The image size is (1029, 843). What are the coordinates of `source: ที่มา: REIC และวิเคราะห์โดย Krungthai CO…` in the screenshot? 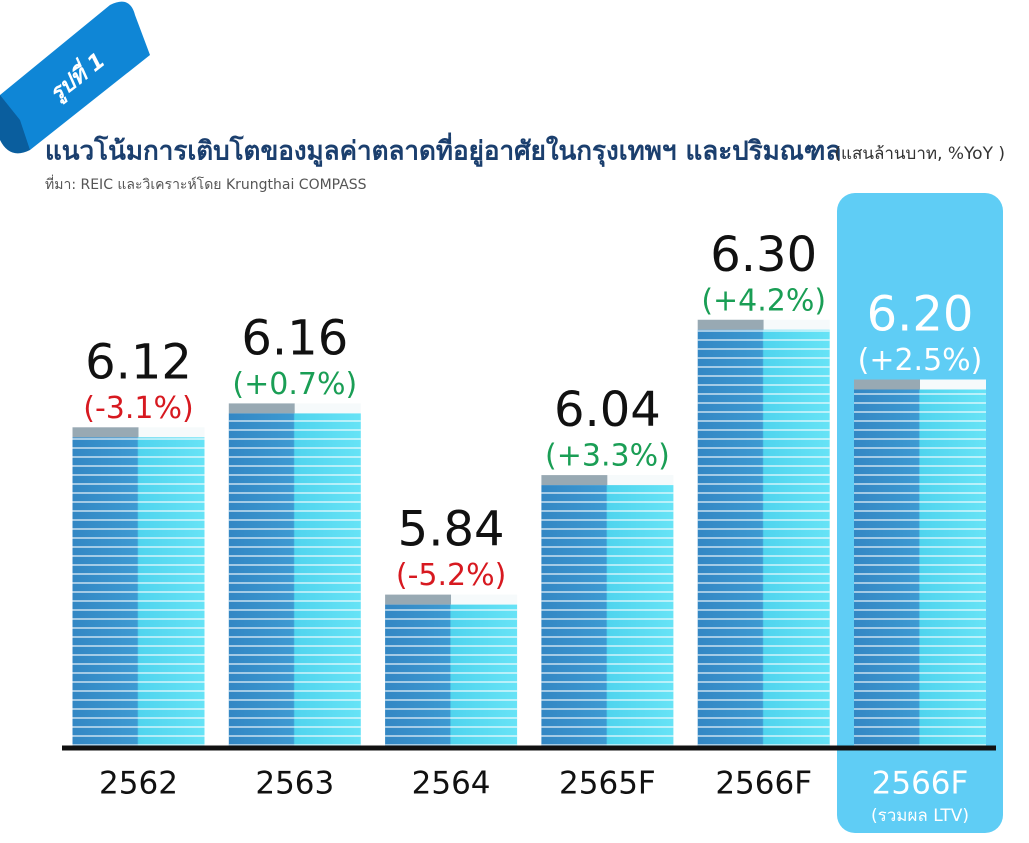 It's located at (206, 184).